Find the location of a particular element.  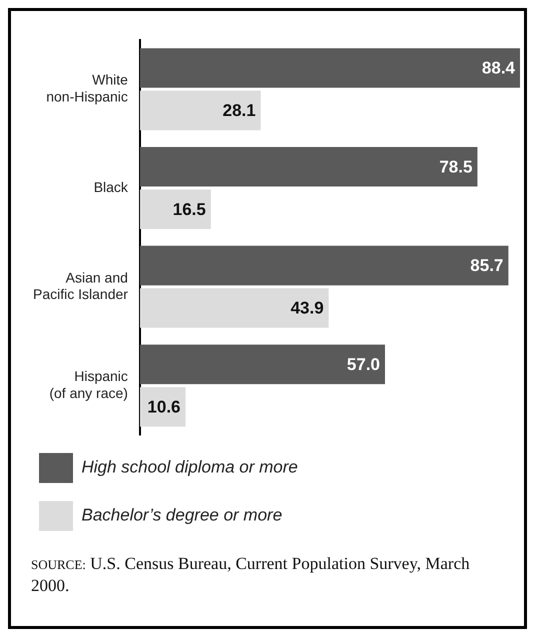

y-tick-label: Asian and Pacific Islander is located at coordinates (80, 285).